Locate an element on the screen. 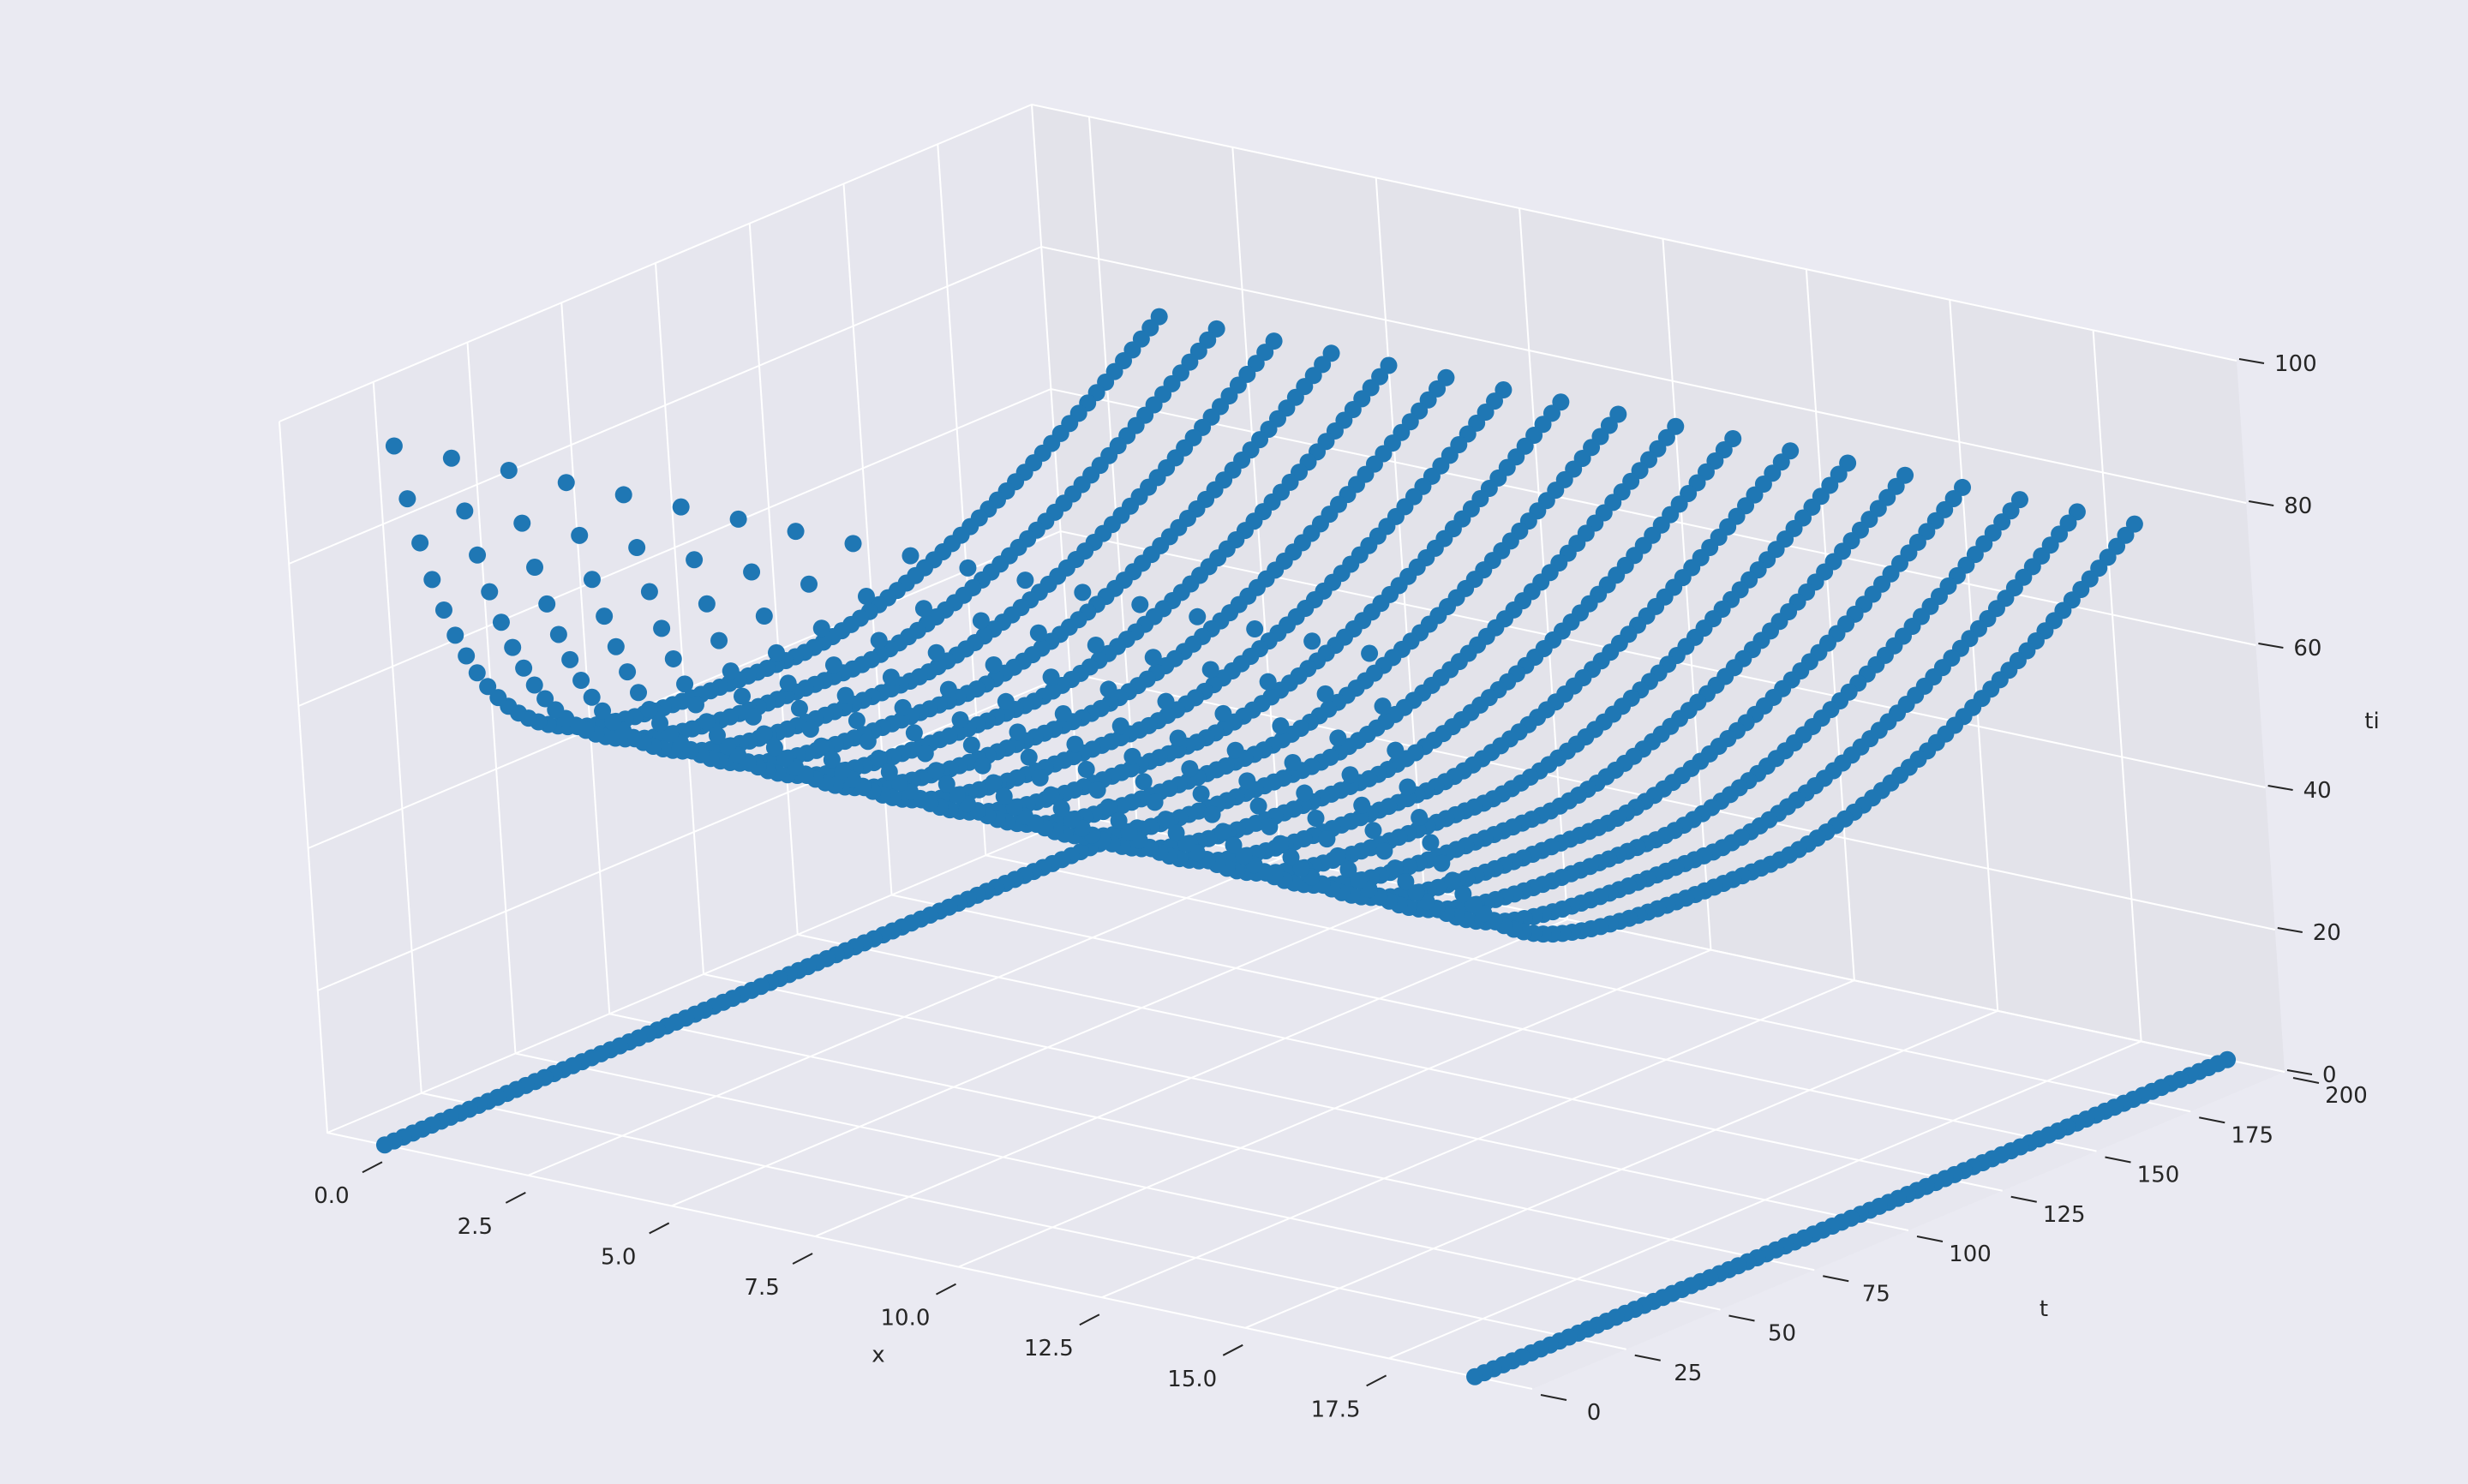  t-tick-label: 50 is located at coordinates (1782, 1334).